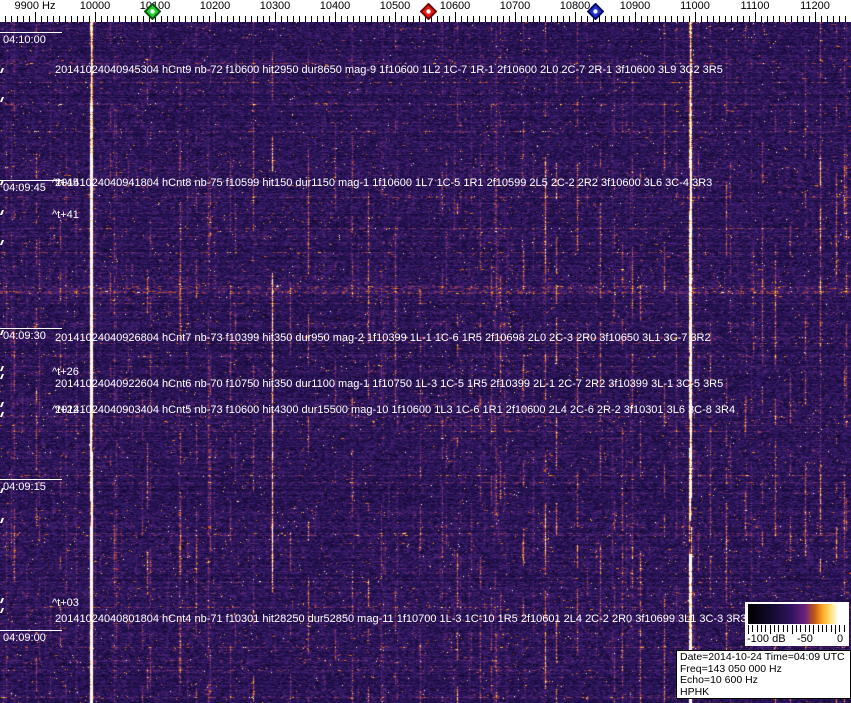 The image size is (851, 703). Describe the element at coordinates (65, 372) in the screenshot. I see `event-time-mark: ^t+26` at that location.